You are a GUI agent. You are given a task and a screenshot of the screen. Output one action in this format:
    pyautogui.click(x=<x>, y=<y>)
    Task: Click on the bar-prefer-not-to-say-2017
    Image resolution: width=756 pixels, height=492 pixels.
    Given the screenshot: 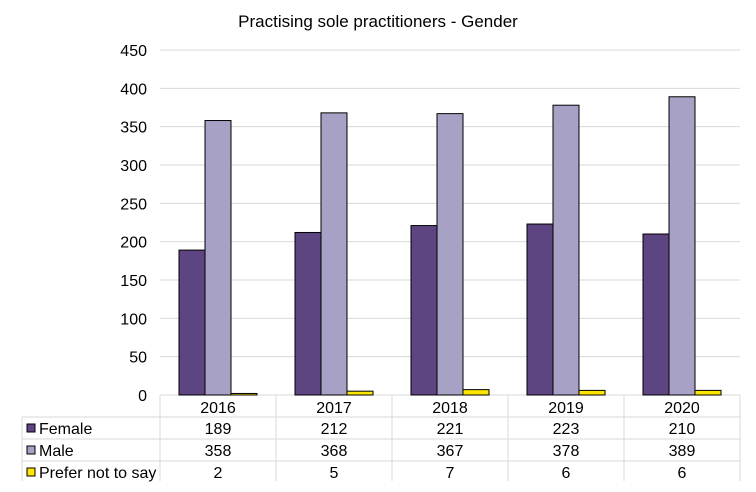 What is the action you would take?
    pyautogui.click(x=360, y=393)
    